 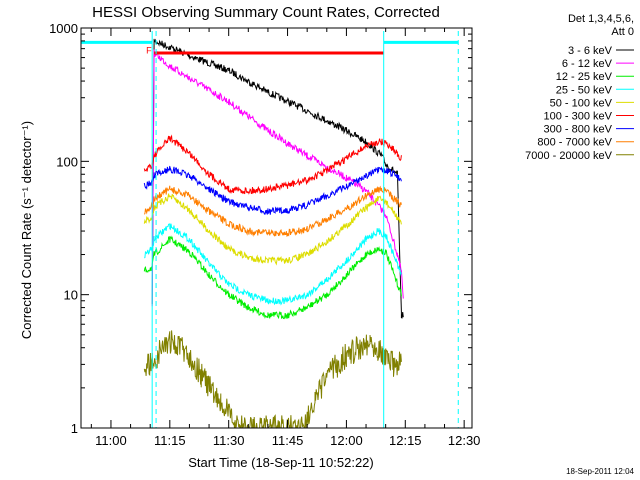 I want to click on legend-header-line-2: Att 0, so click(x=622, y=32).